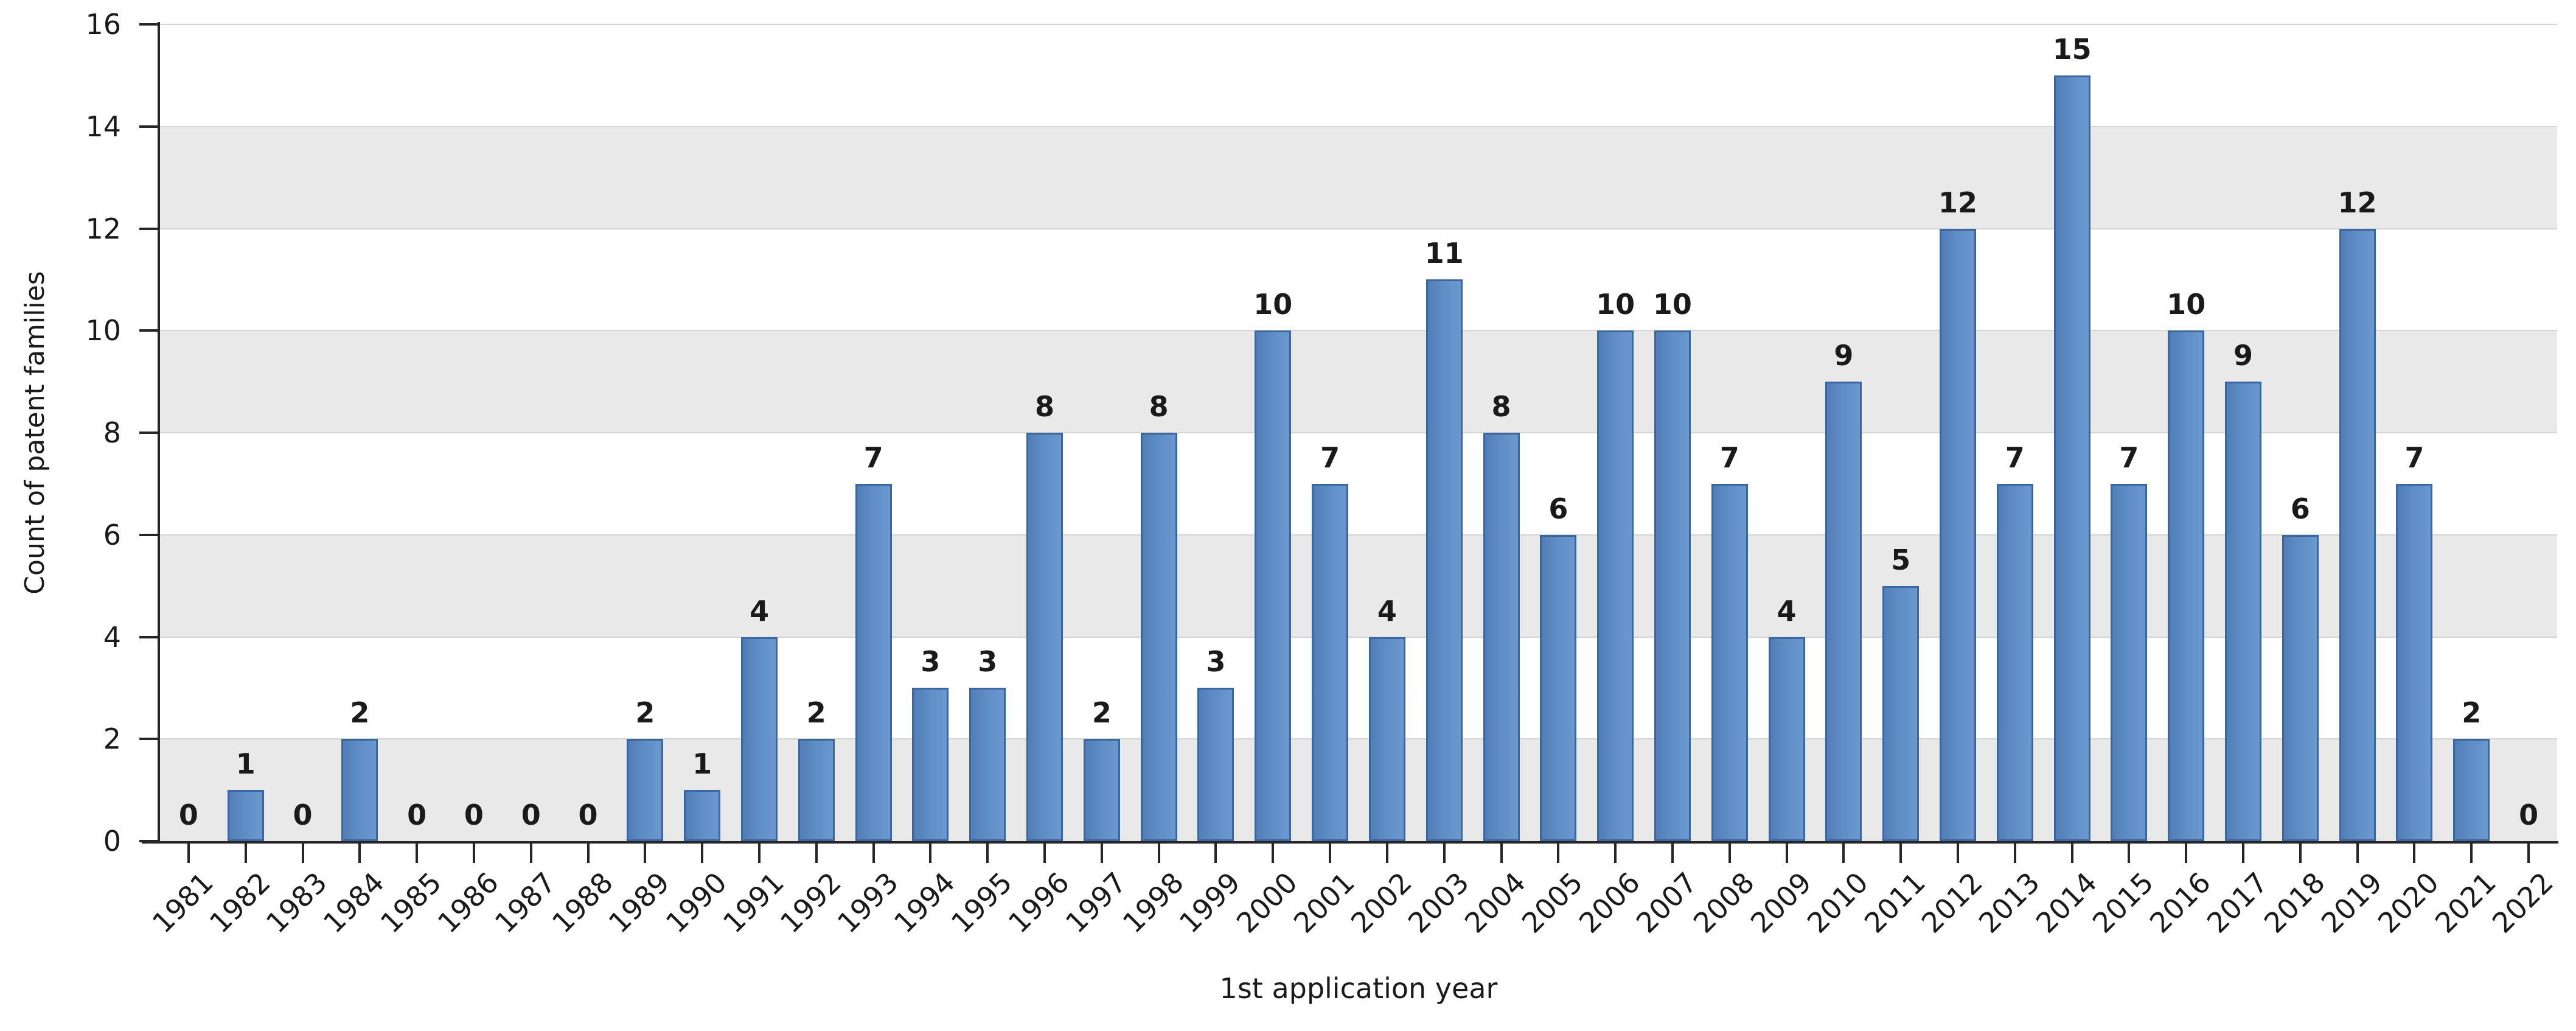 The height and width of the screenshot is (1031, 2576). Describe the element at coordinates (1901, 559) in the screenshot. I see `bar-value-label: 5` at that location.